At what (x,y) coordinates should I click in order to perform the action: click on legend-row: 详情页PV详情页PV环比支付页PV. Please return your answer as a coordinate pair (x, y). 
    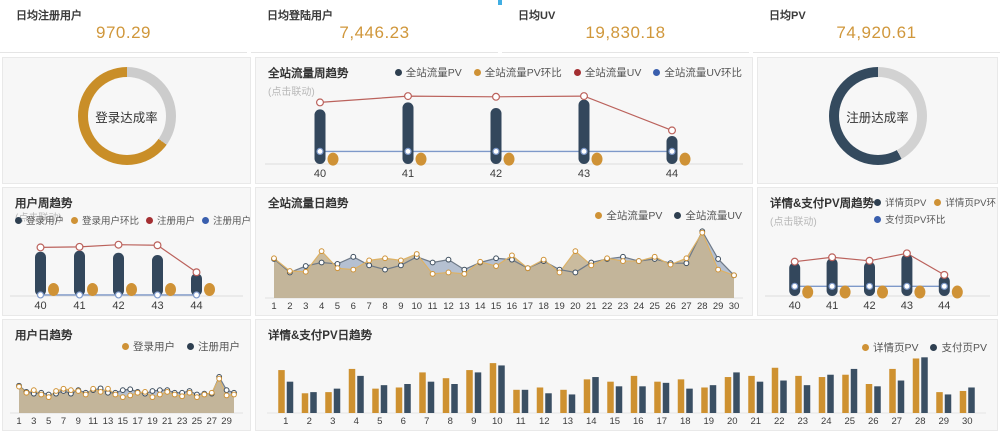
    Looking at the image, I should click on (935, 202).